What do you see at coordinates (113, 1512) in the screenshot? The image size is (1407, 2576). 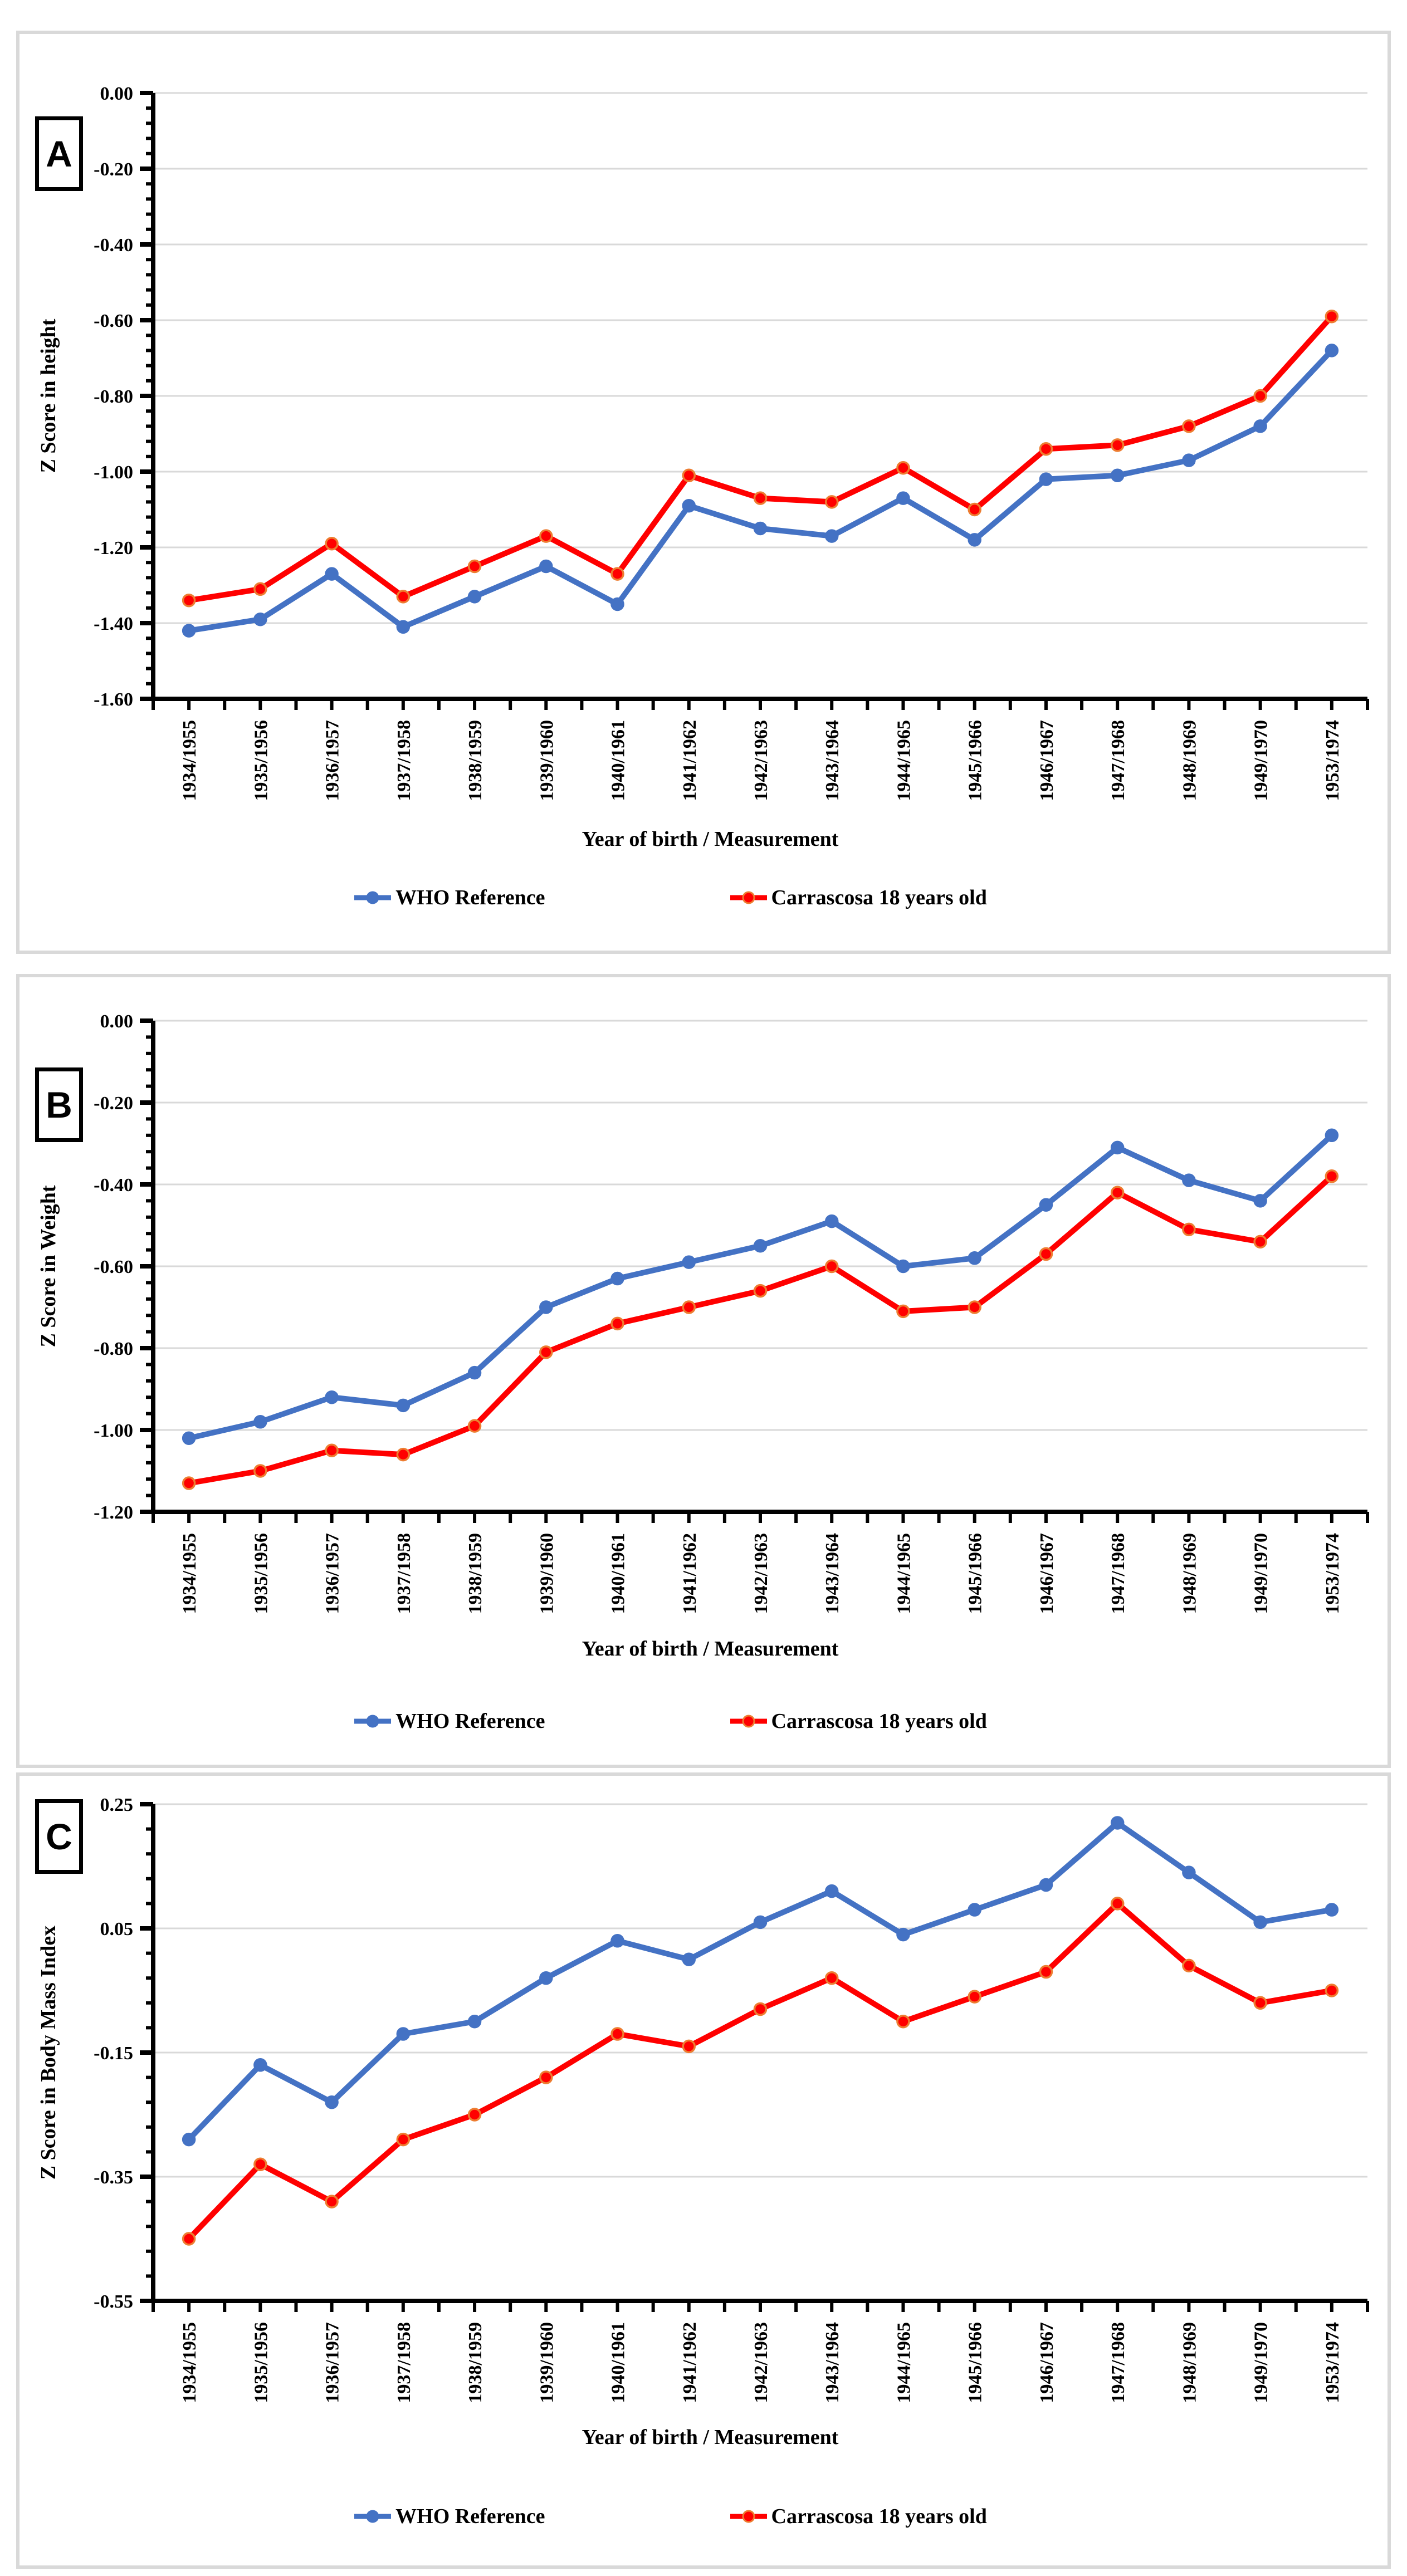 I see `svg-text: -1.20` at bounding box center [113, 1512].